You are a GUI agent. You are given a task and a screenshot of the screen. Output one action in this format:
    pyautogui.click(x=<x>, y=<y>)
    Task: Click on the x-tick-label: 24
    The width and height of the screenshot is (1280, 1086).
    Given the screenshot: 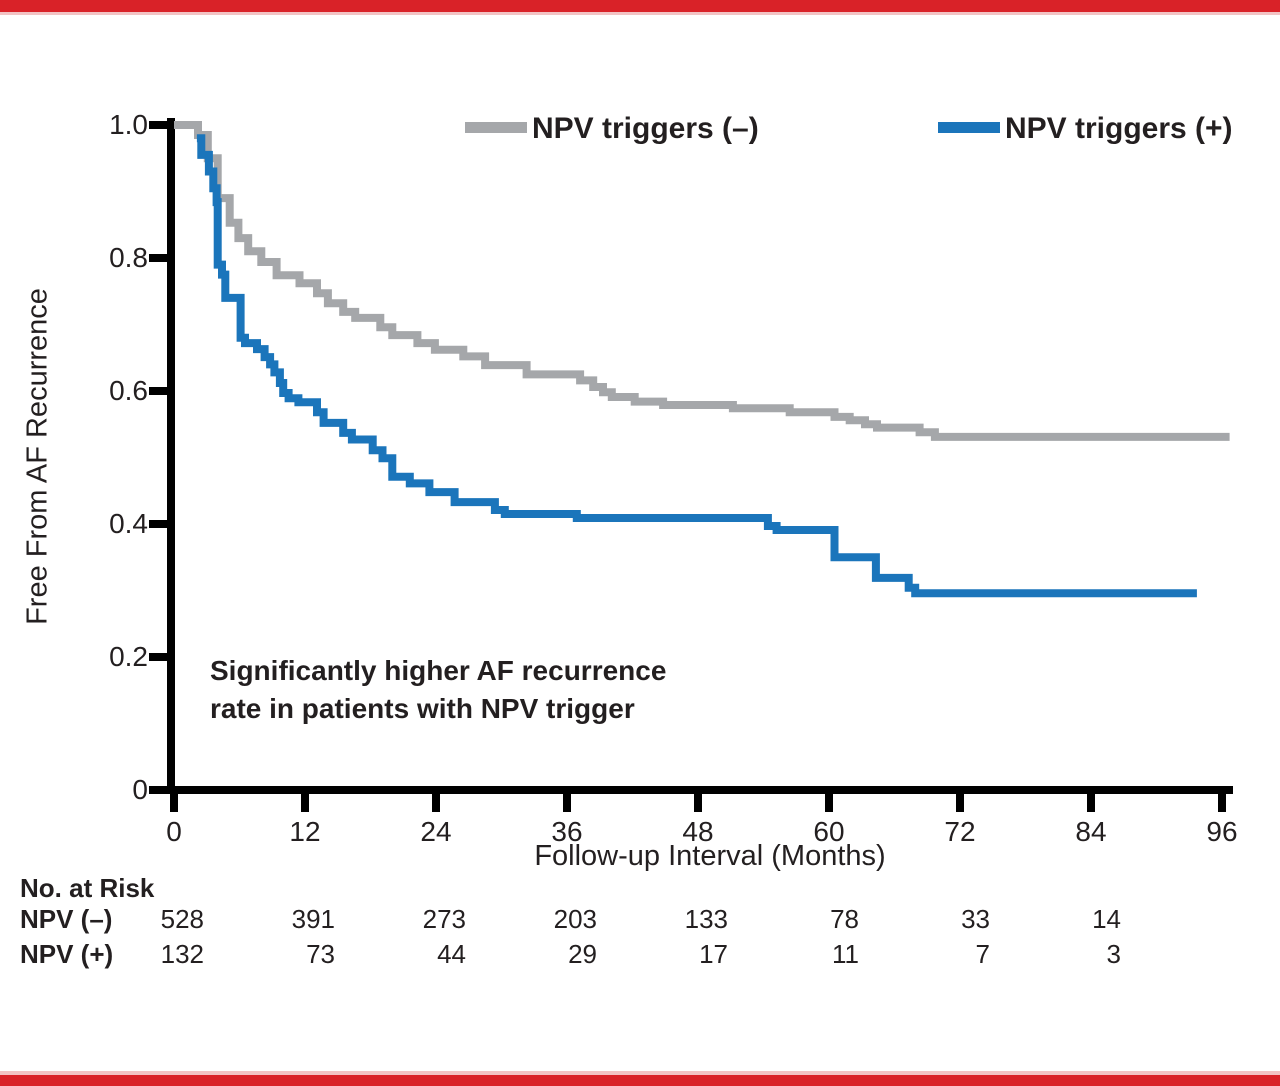 What is the action you would take?
    pyautogui.click(x=436, y=831)
    